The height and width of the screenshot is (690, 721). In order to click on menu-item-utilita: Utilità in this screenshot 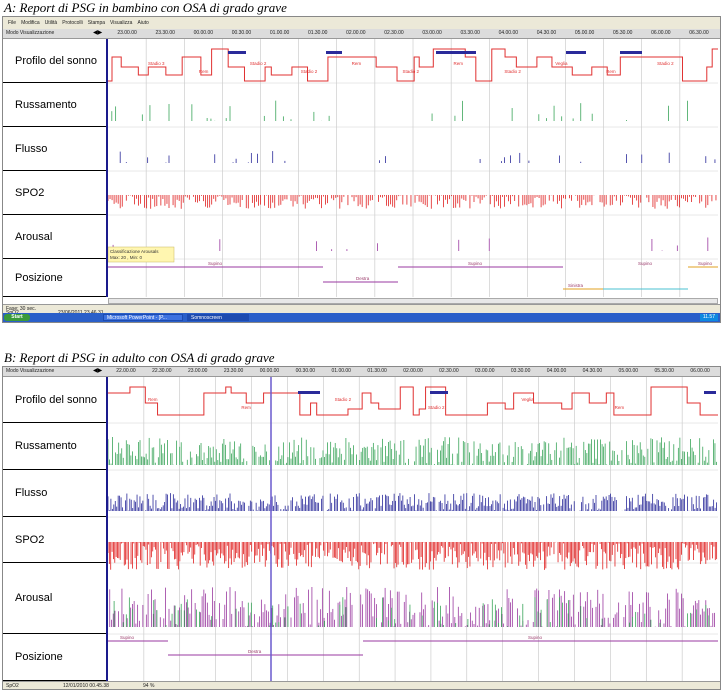, I will do `click(51, 23)`.